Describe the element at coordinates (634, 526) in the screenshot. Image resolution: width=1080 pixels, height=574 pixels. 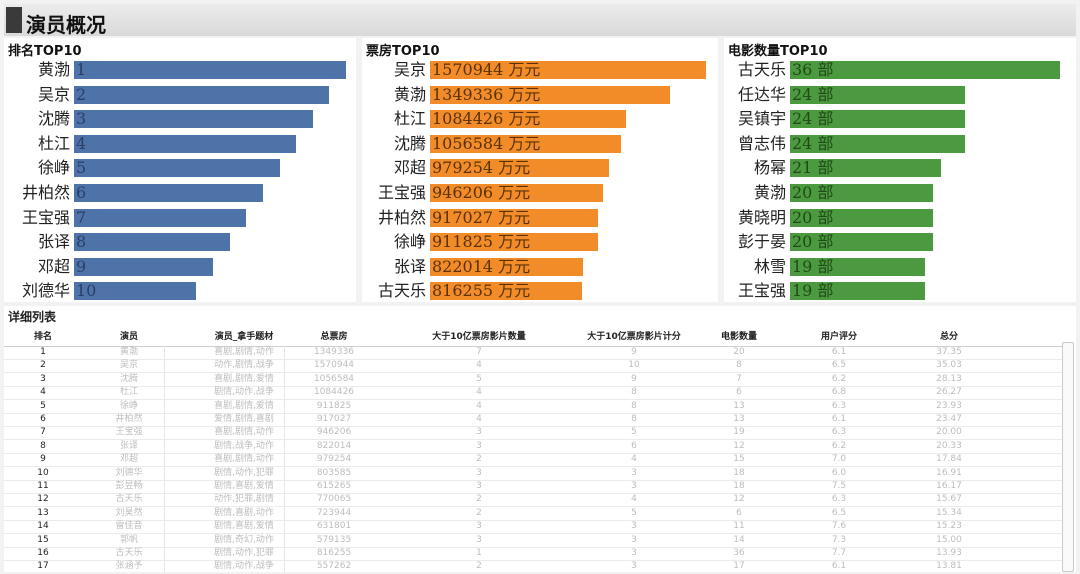
I see `table-cell: 3` at that location.